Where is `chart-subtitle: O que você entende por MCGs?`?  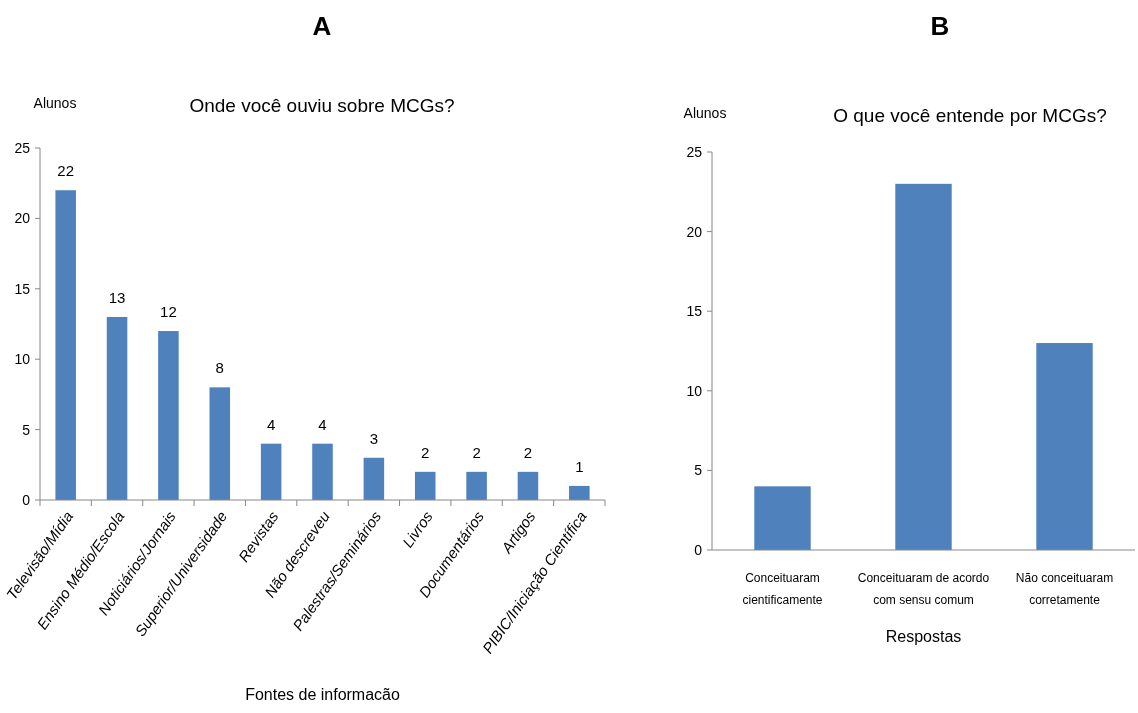
chart-subtitle: O que você entende por MCGs? is located at coordinates (970, 115).